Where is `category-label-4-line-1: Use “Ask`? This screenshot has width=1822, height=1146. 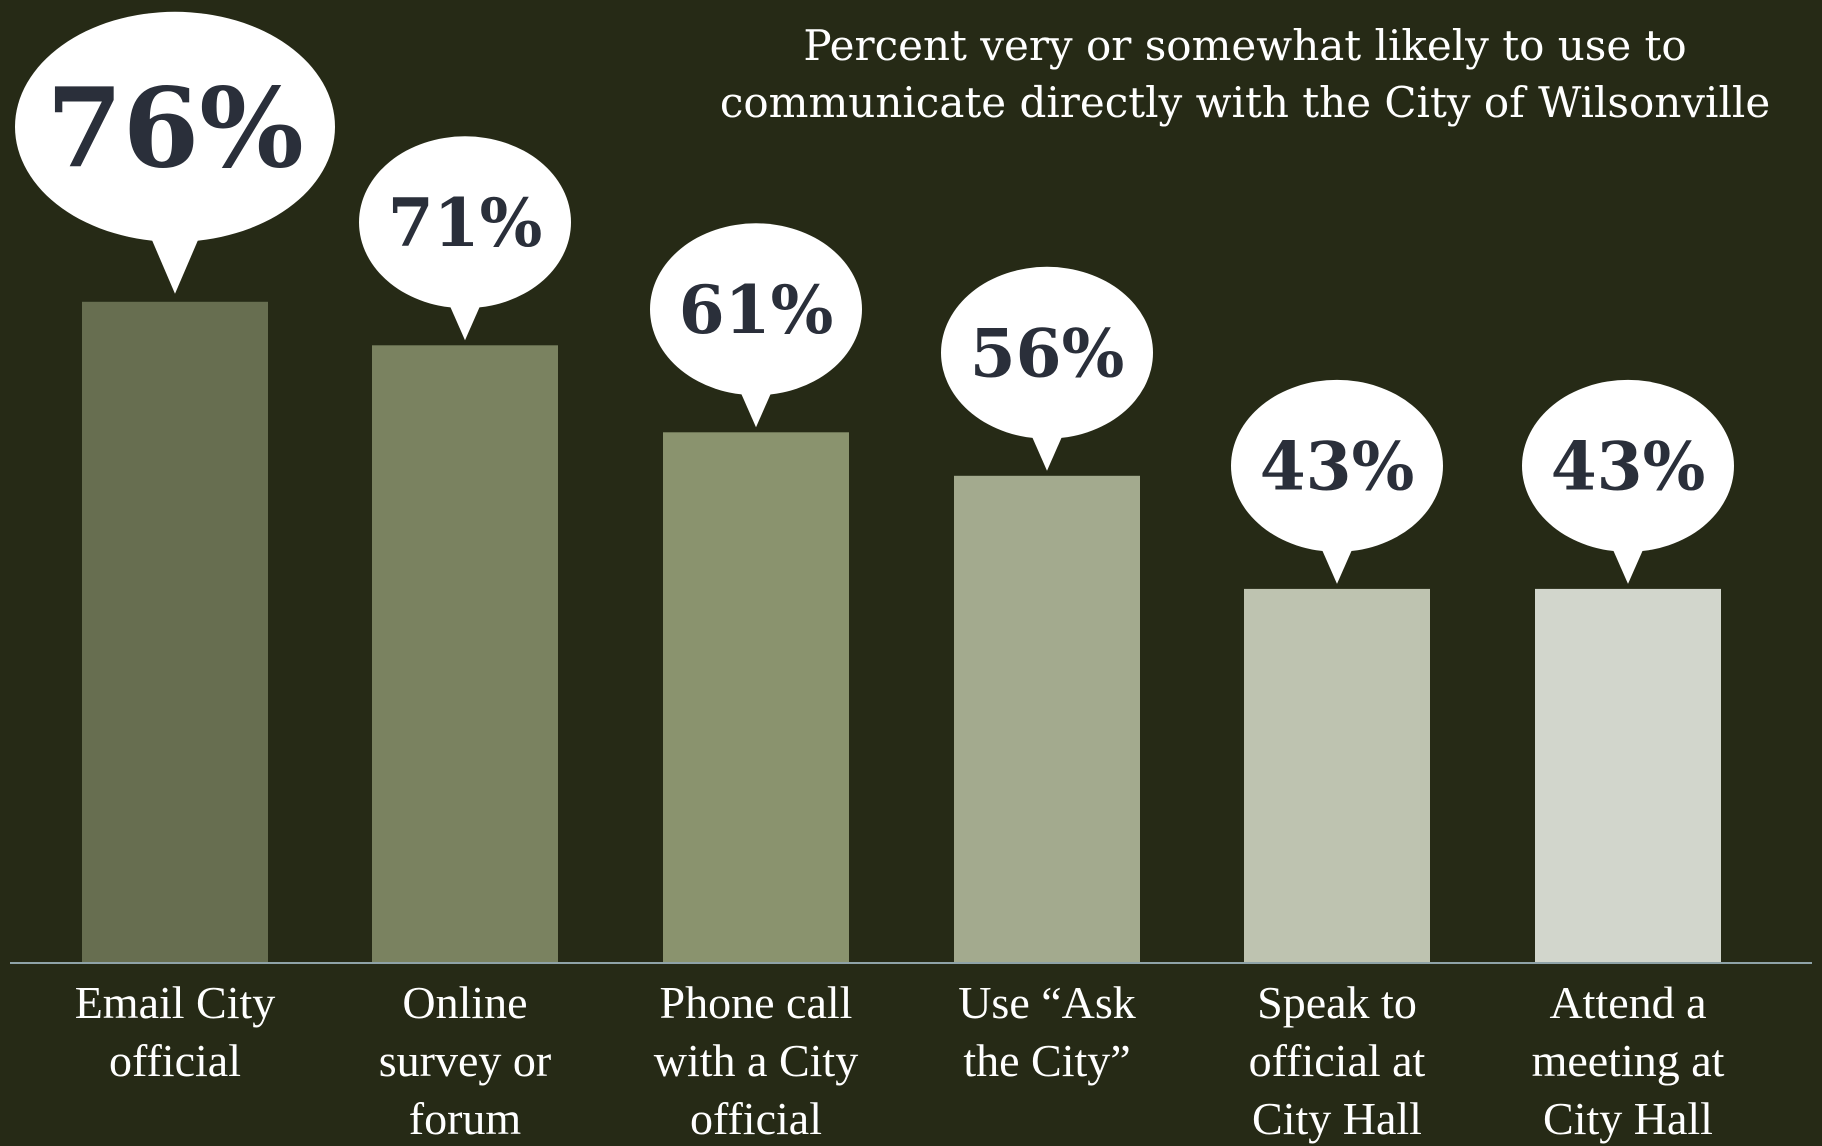 category-label-4-line-1: Use “Ask is located at coordinates (1047, 1002).